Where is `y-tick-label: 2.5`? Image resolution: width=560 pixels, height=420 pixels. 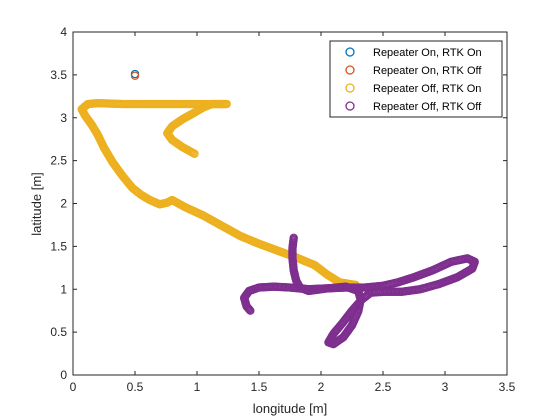
y-tick-label: 2.5 is located at coordinates (58, 161).